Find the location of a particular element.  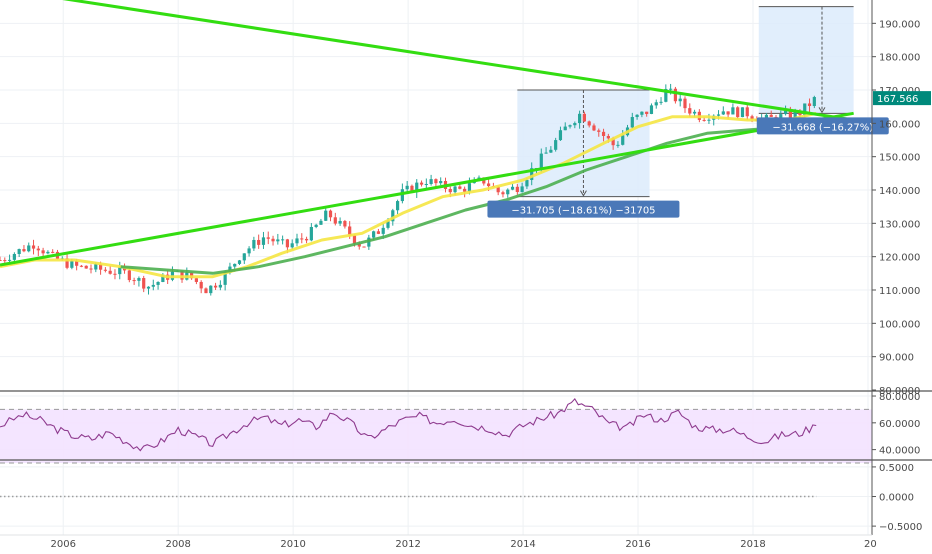

rsi-band is located at coordinates (436, 436).